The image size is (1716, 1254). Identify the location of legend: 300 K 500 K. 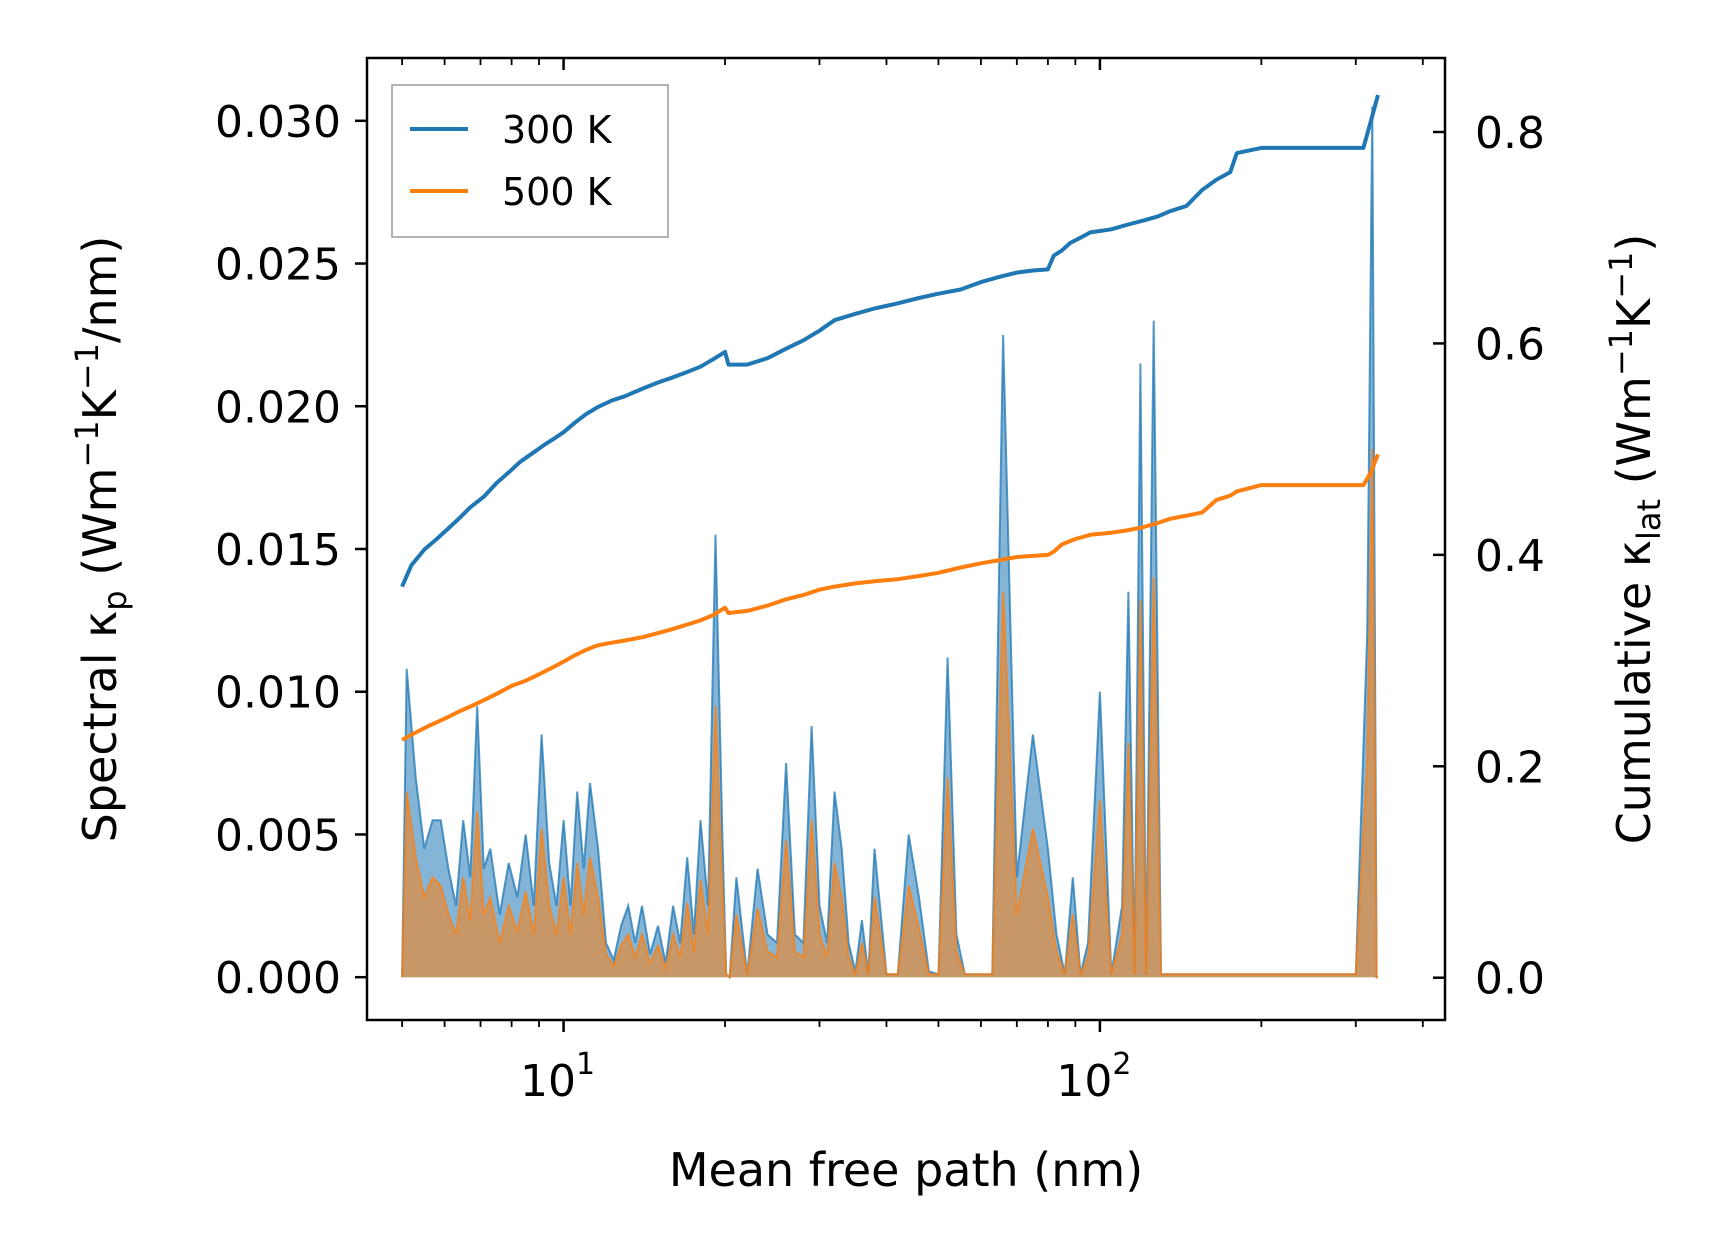
(530, 161).